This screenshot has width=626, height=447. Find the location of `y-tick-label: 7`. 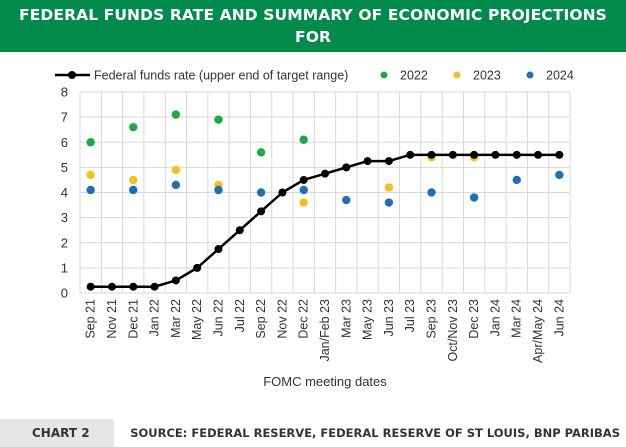

y-tick-label: 7 is located at coordinates (64, 117).